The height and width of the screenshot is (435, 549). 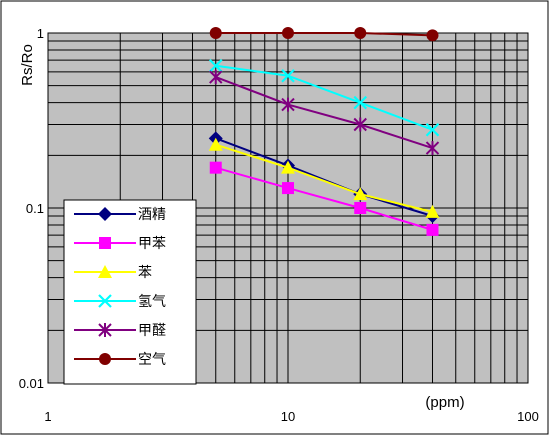 I want to click on x-axis-label: (ppm), so click(x=444, y=402).